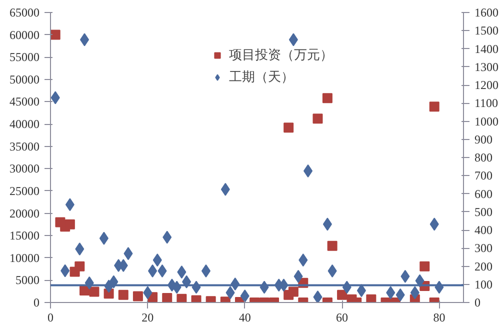 This screenshot has width=501, height=332. What do you see at coordinates (25, 257) in the screenshot?
I see `y-tick-label: 10000` at bounding box center [25, 257].